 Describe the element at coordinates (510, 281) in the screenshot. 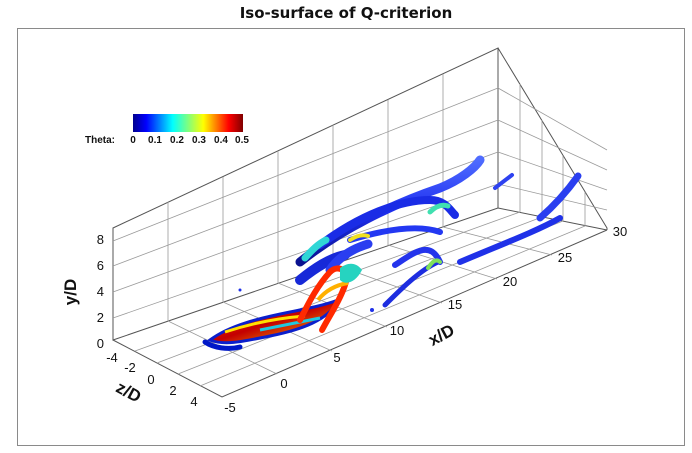

I see `x-tick-label: 20` at that location.